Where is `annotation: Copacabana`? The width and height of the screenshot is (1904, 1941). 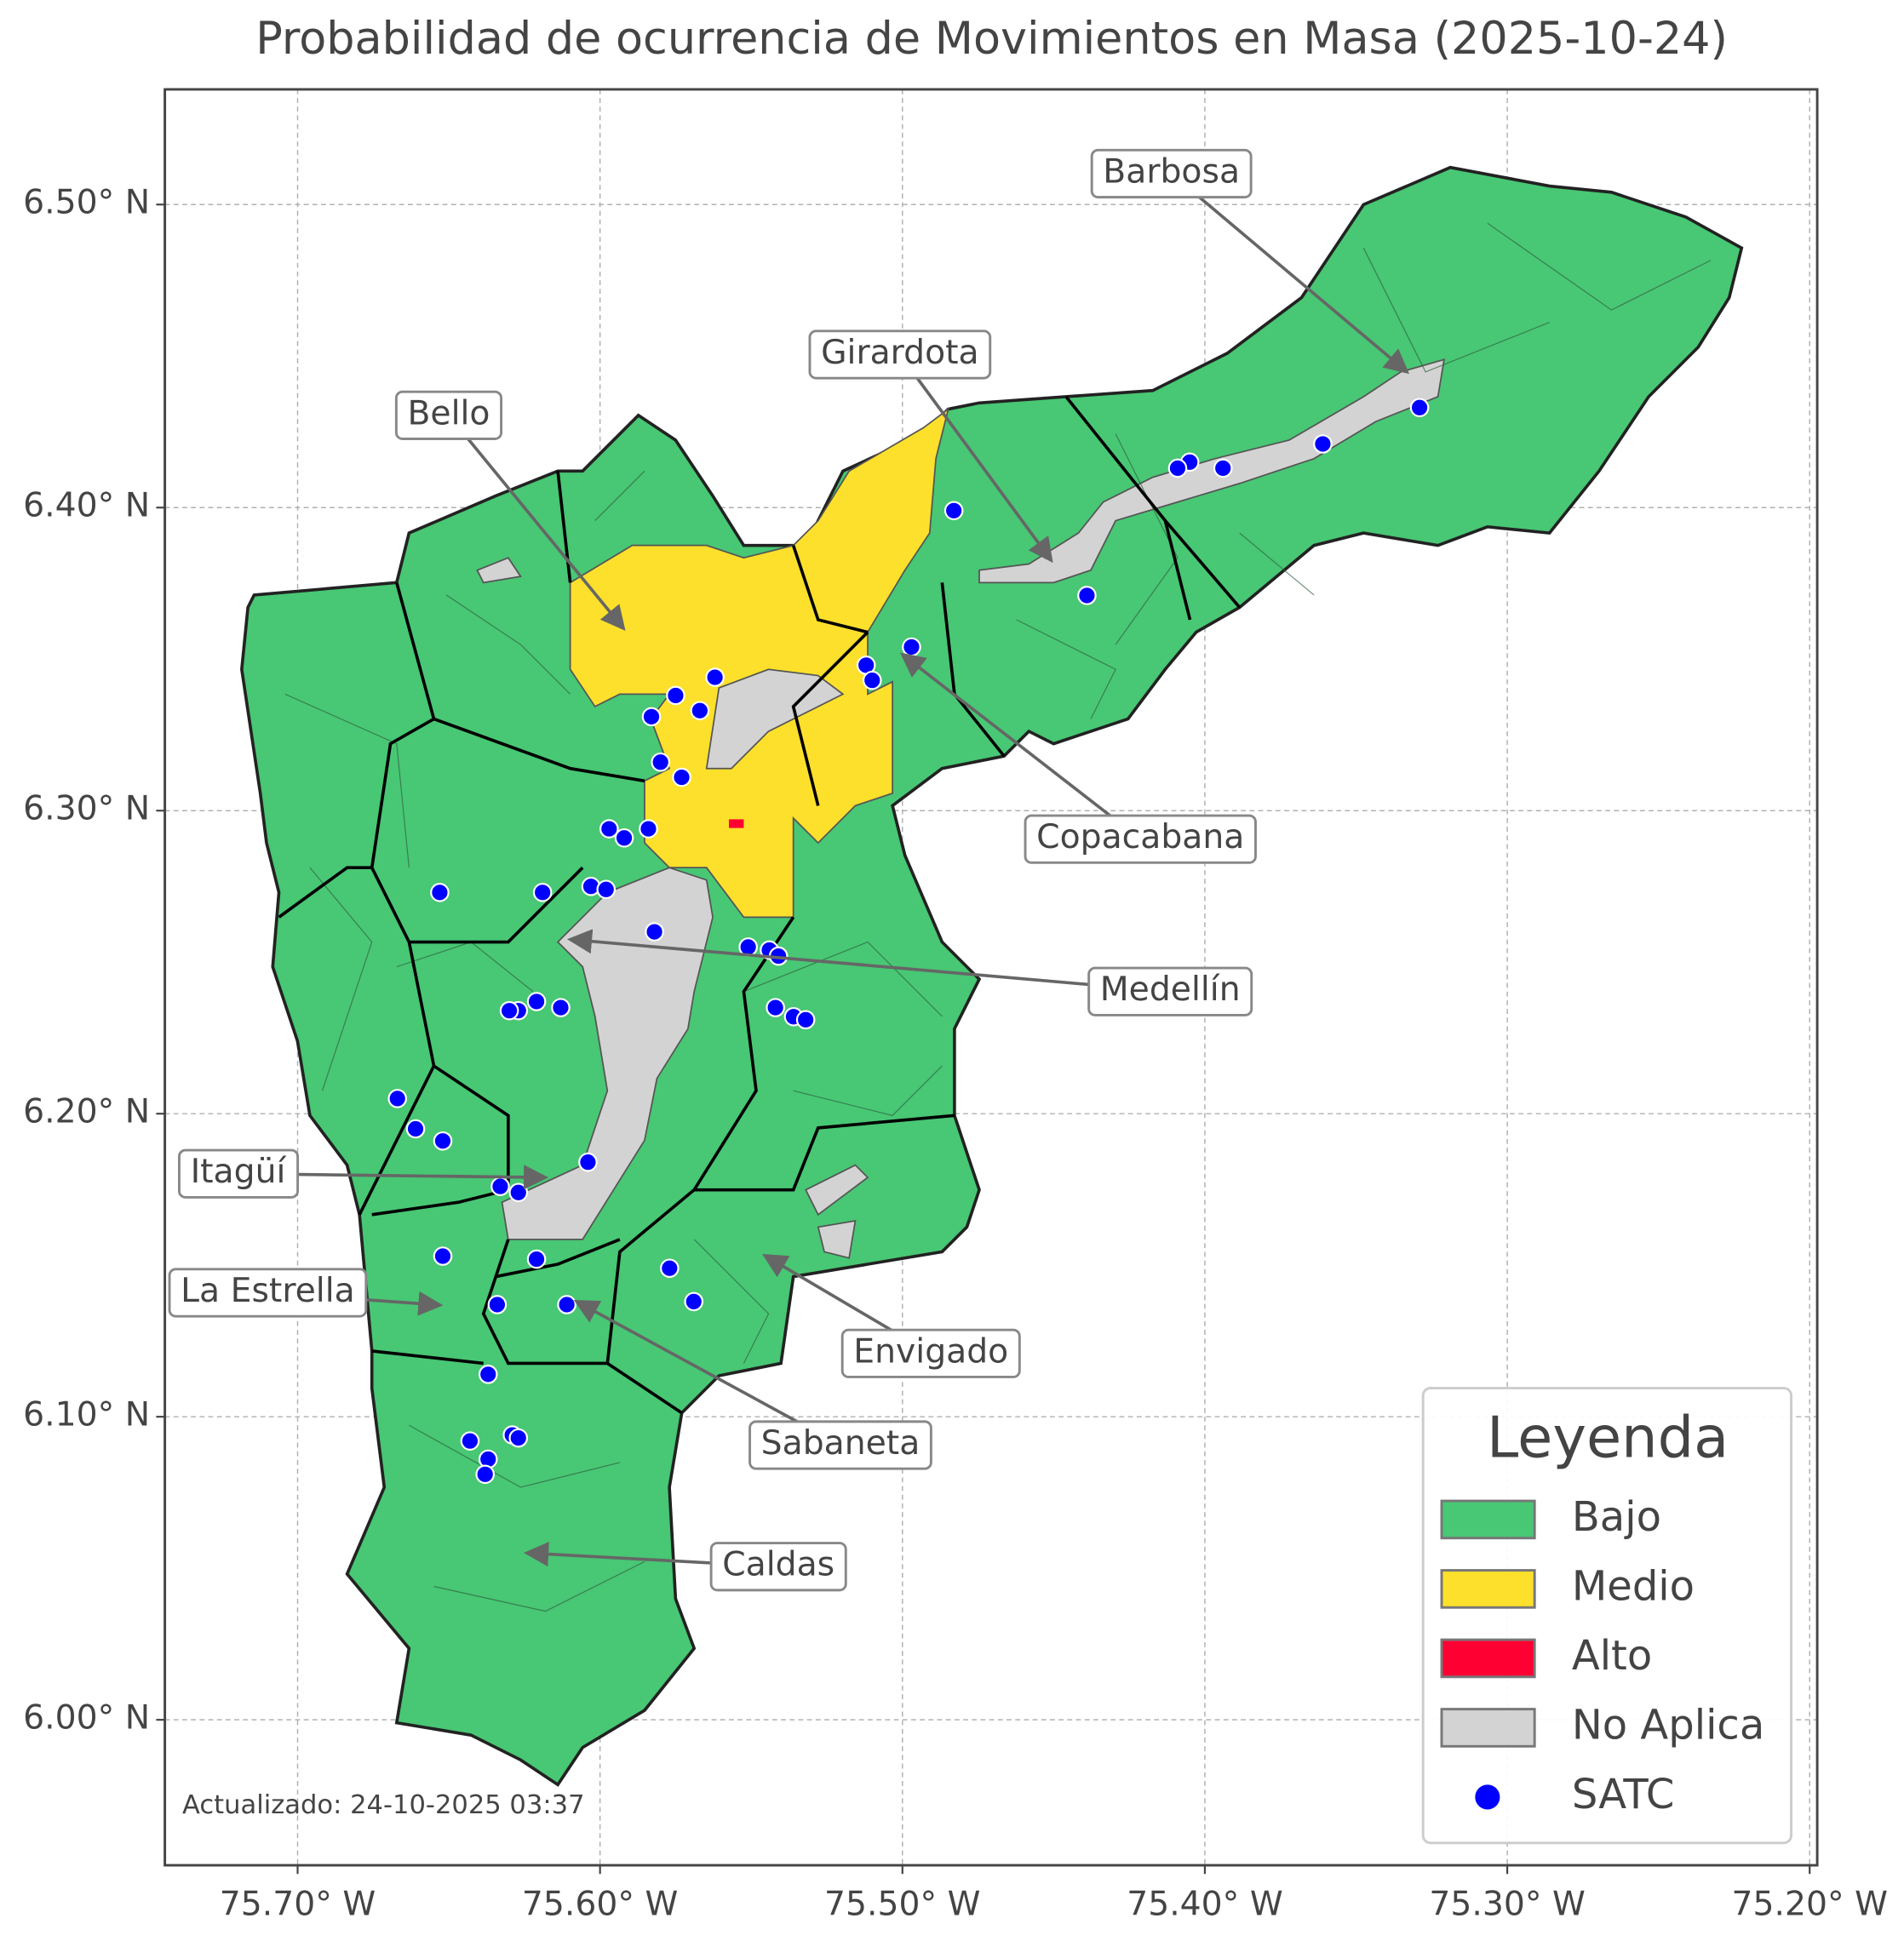 annotation: Copacabana is located at coordinates (1078, 758).